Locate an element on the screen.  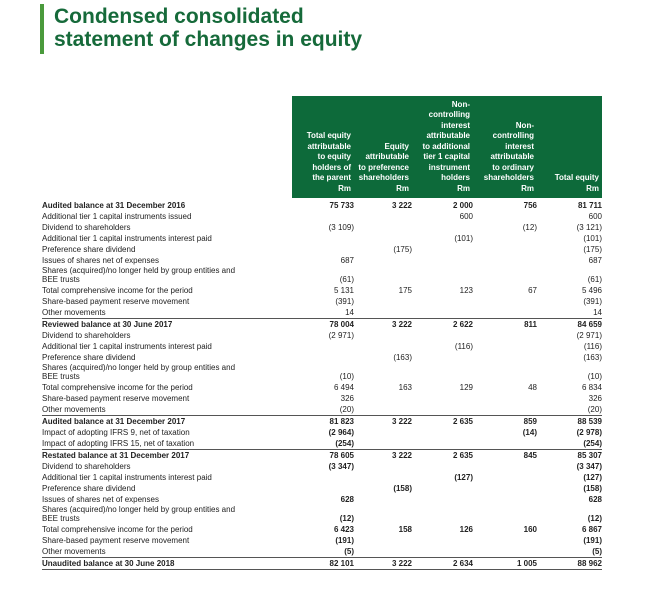
table-row: Preference share dividend (163) (163) is located at coordinates (322, 357).